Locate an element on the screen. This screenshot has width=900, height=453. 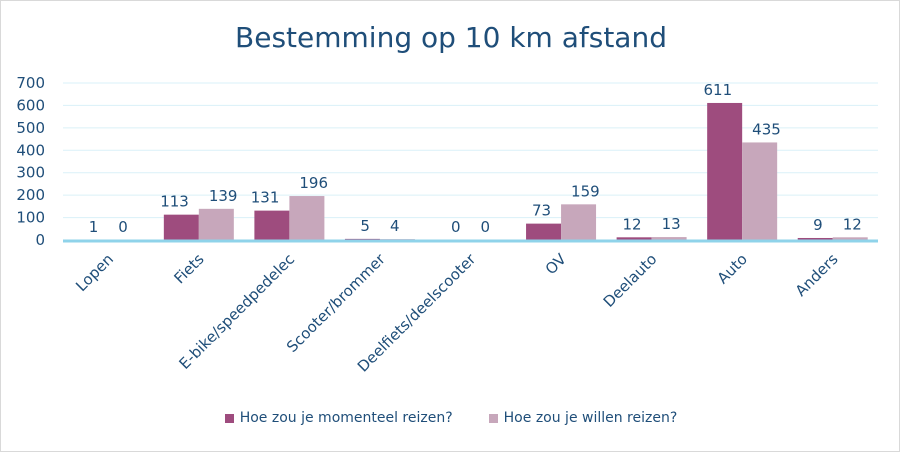
legend-item-desired: Hoe zou je willen reizen? is located at coordinates (583, 418).